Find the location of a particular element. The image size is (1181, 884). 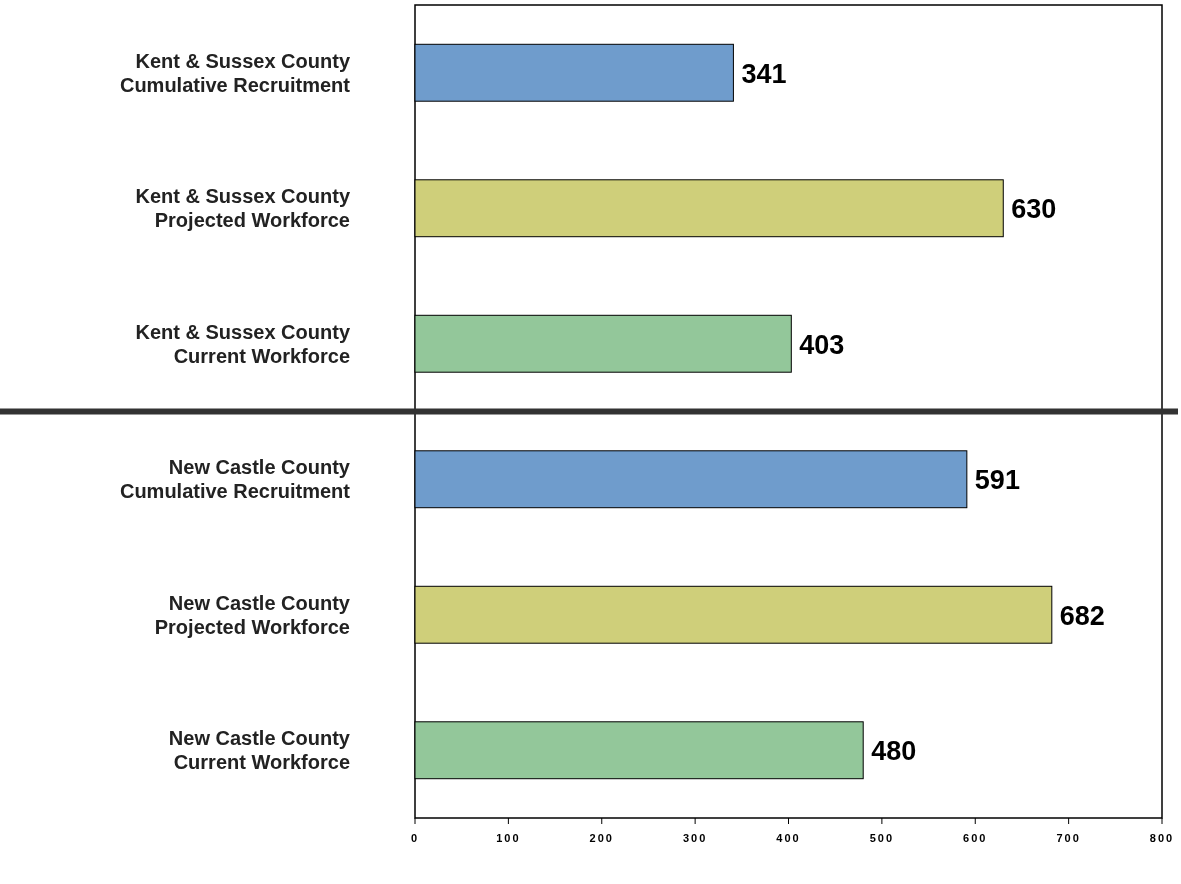

x-tick-label: 400 is located at coordinates (788, 838).